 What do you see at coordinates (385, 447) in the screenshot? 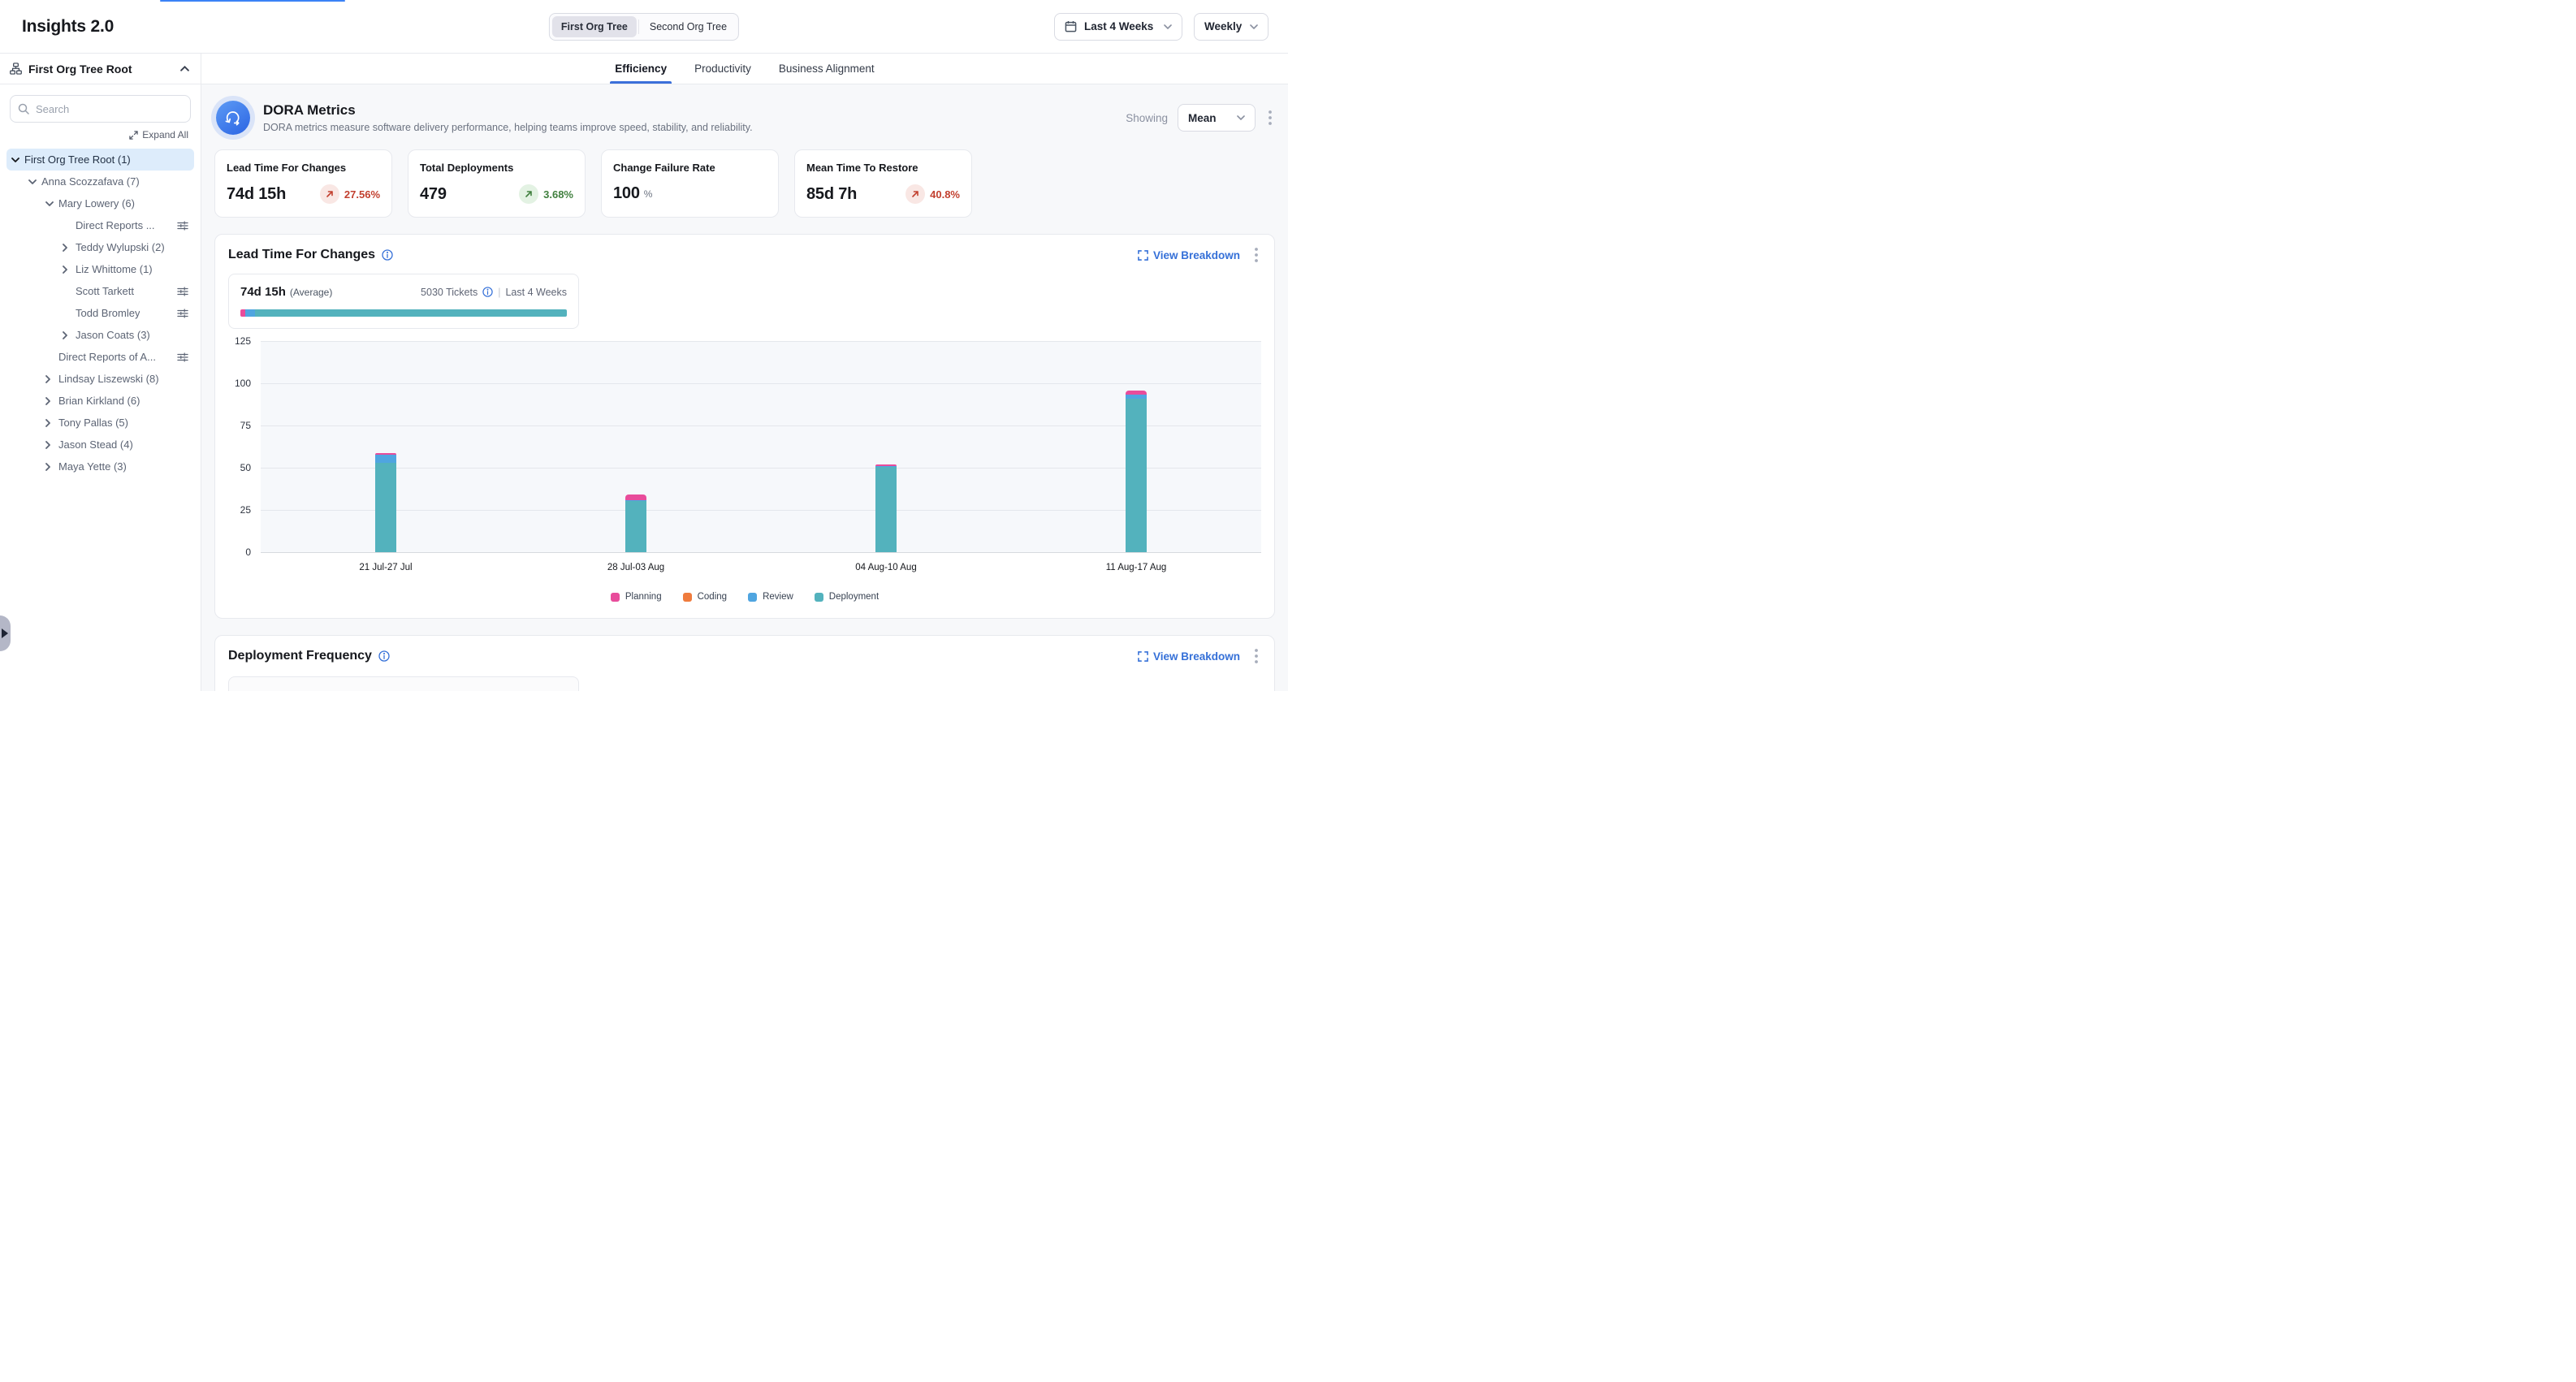
I see `bar-21-jul-27-jul` at bounding box center [385, 447].